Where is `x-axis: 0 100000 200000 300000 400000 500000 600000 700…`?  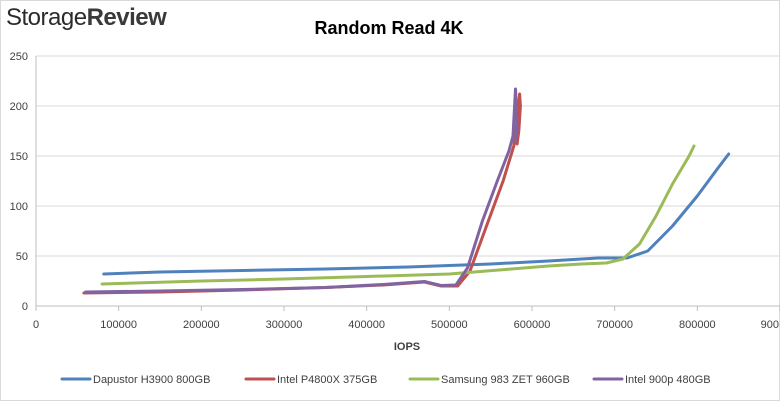
x-axis: 0 100000 200000 300000 400000 500000 600000 700… is located at coordinates (406, 318).